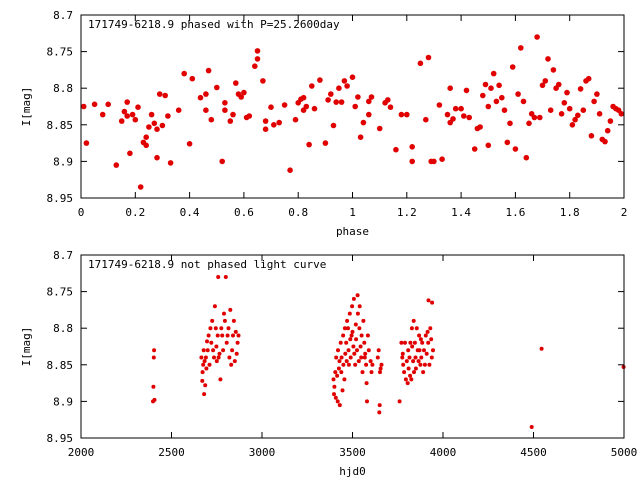 The image size is (640, 484). What do you see at coordinates (26, 107) in the screenshot?
I see `phased-y-axis-label: I[mag]` at bounding box center [26, 107].